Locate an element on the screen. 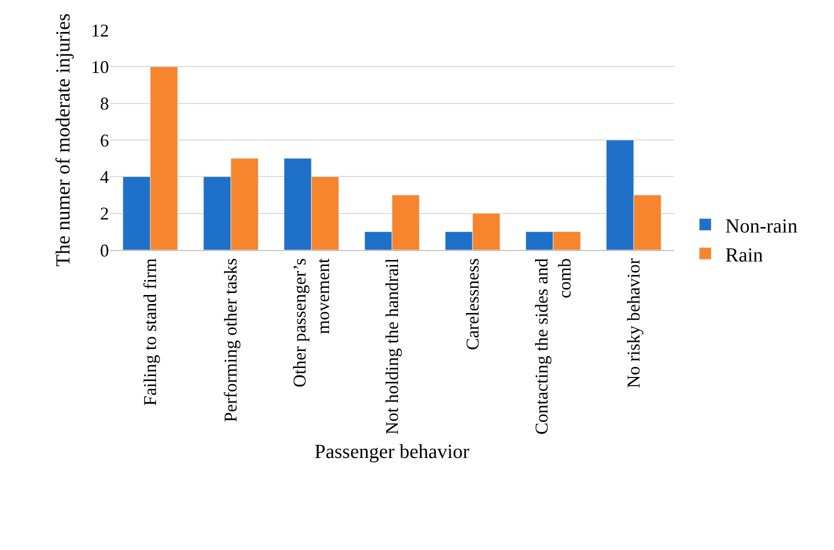 This screenshot has height=550, width=834. y-axis-title: The numer of moderate injuries is located at coordinates (63, 140).